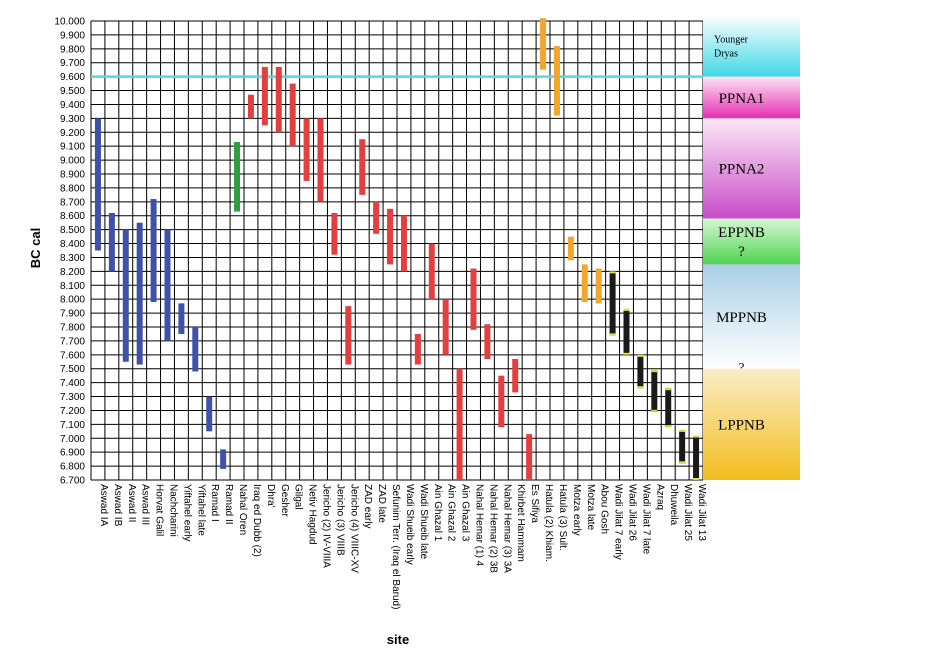  I want to click on y-tick-label: 7.900, so click(72, 314).